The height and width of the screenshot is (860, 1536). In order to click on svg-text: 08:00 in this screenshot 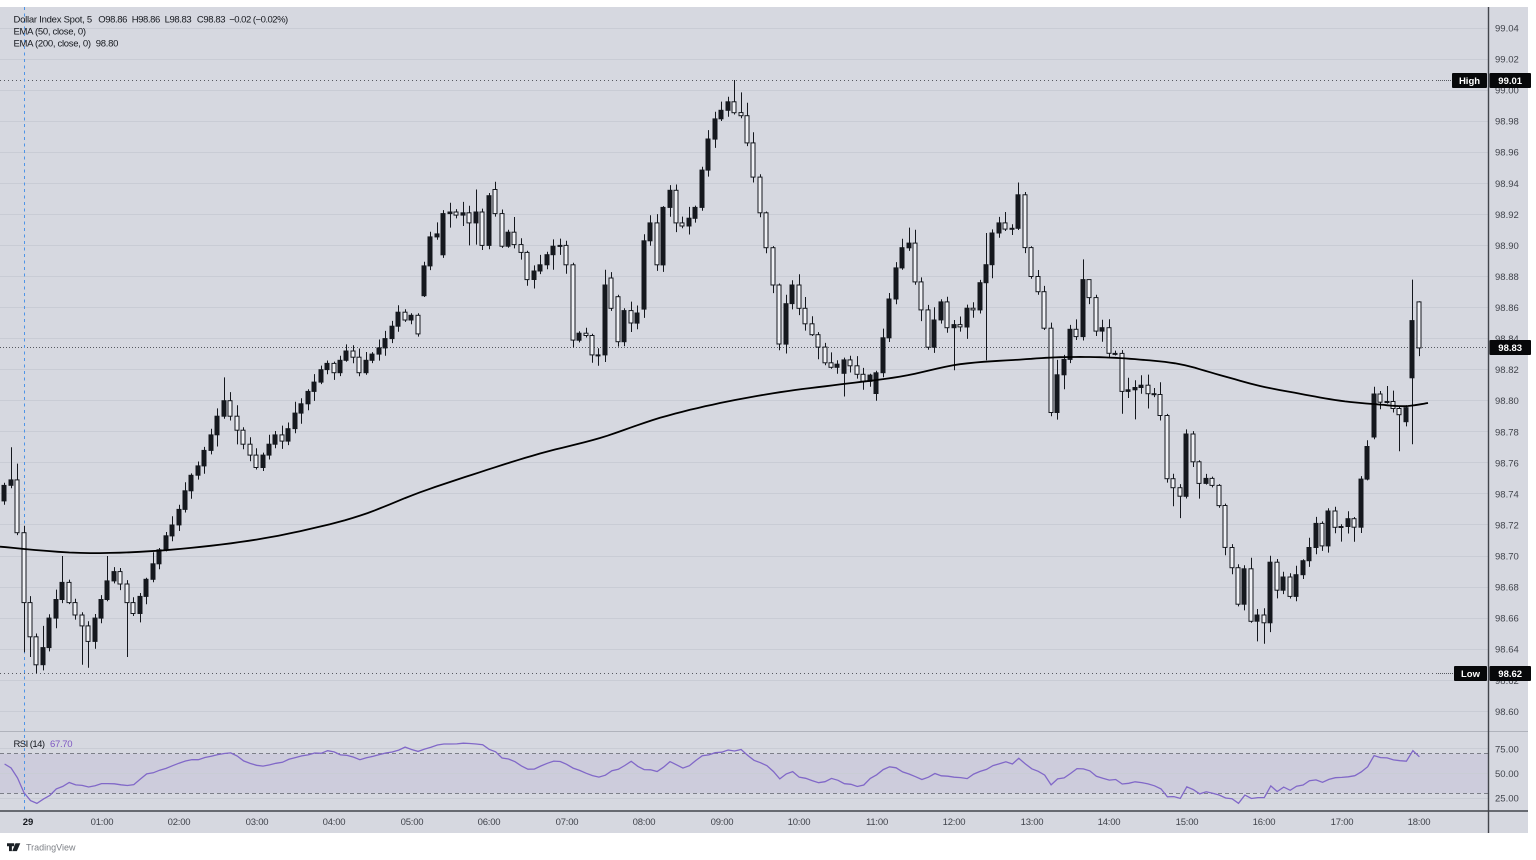, I will do `click(644, 822)`.